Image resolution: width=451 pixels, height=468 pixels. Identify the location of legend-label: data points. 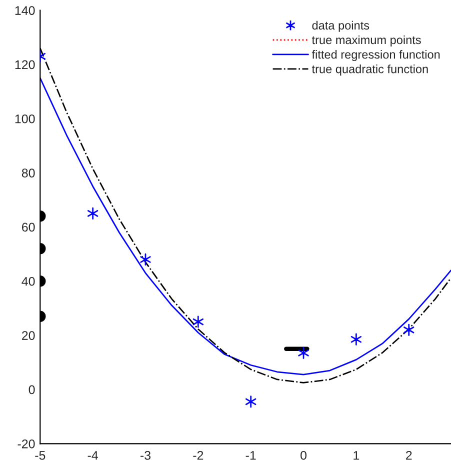
(341, 26).